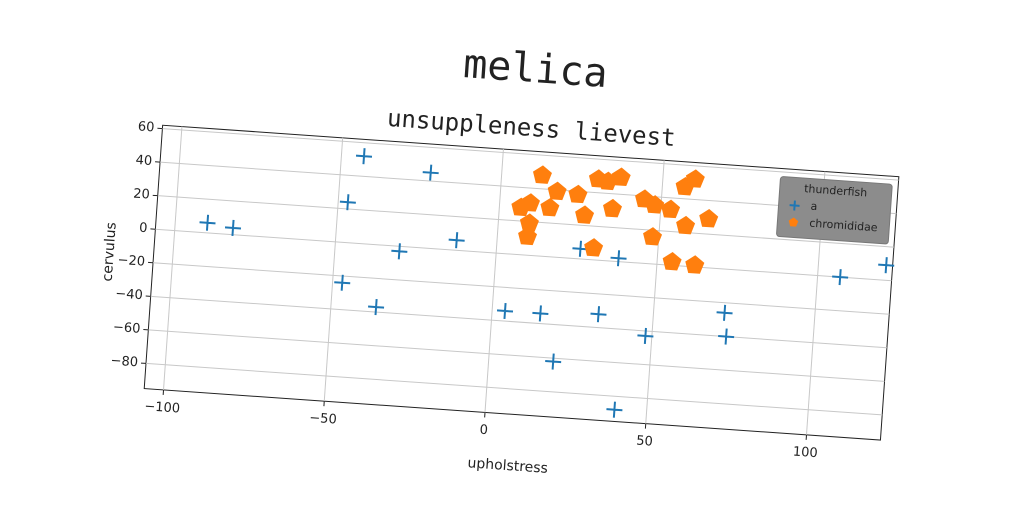 The image size is (1024, 512). What do you see at coordinates (143, 229) in the screenshot?
I see `y-tick-label: 0` at bounding box center [143, 229].